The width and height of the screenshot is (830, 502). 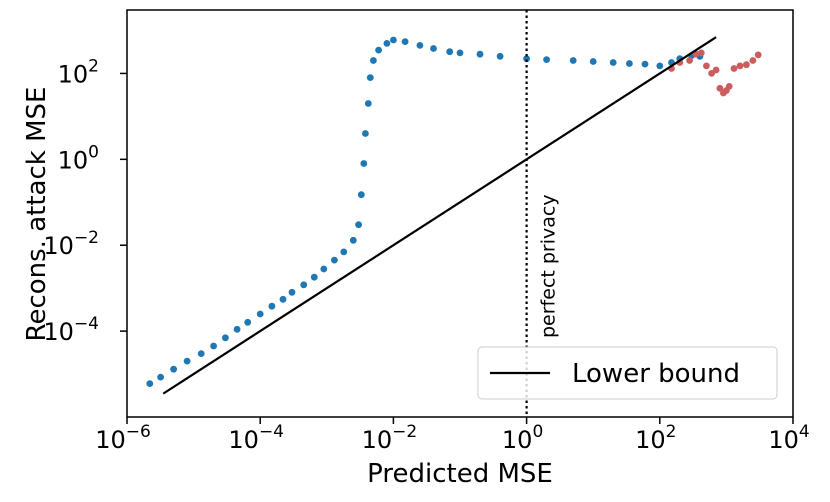 What do you see at coordinates (123, 438) in the screenshot?
I see `tick-label: 10⁻⁶` at bounding box center [123, 438].